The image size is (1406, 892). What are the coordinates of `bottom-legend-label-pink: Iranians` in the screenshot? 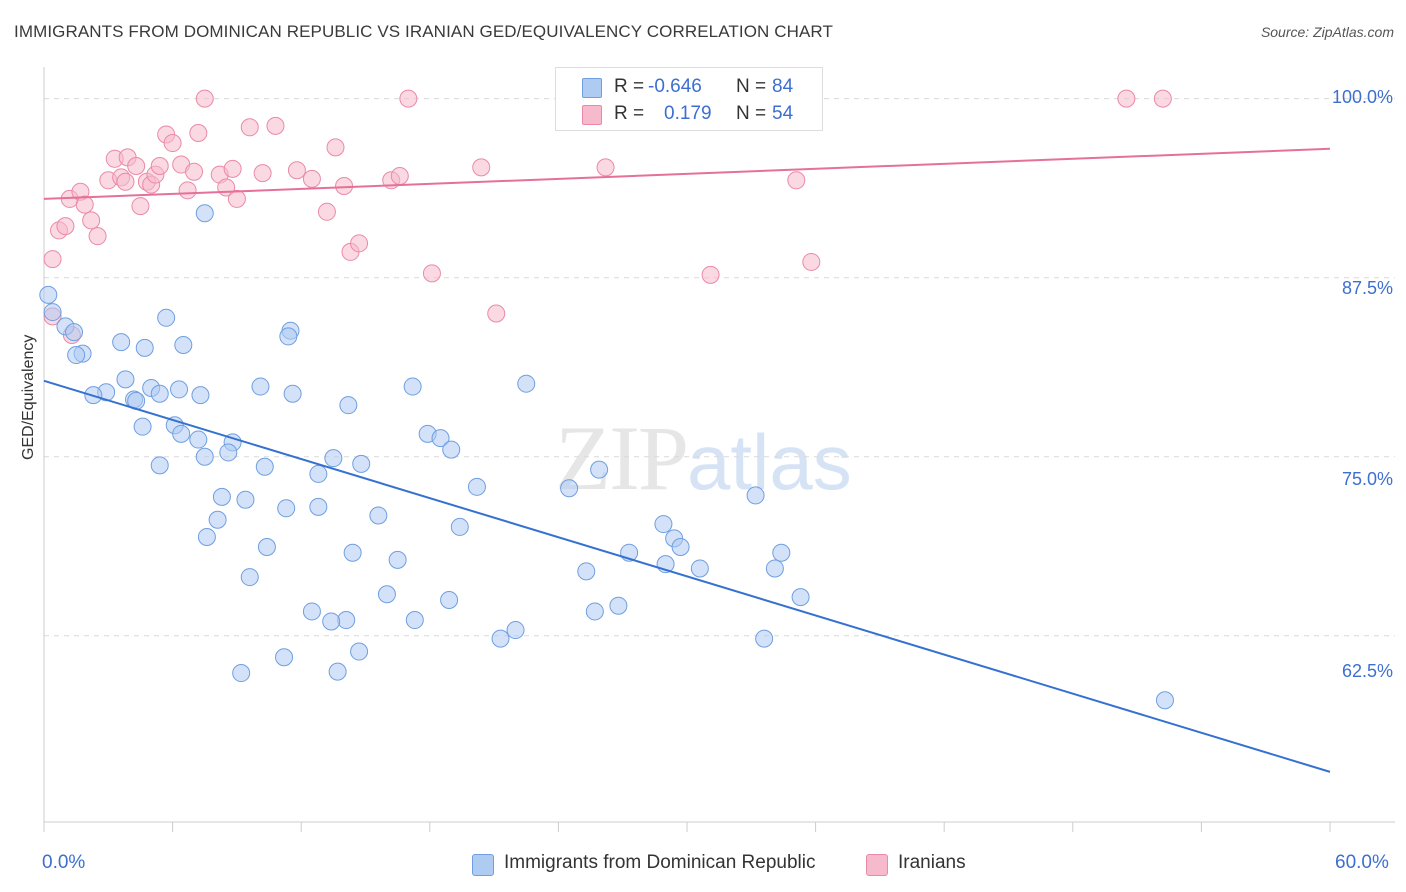 It's located at (932, 862).